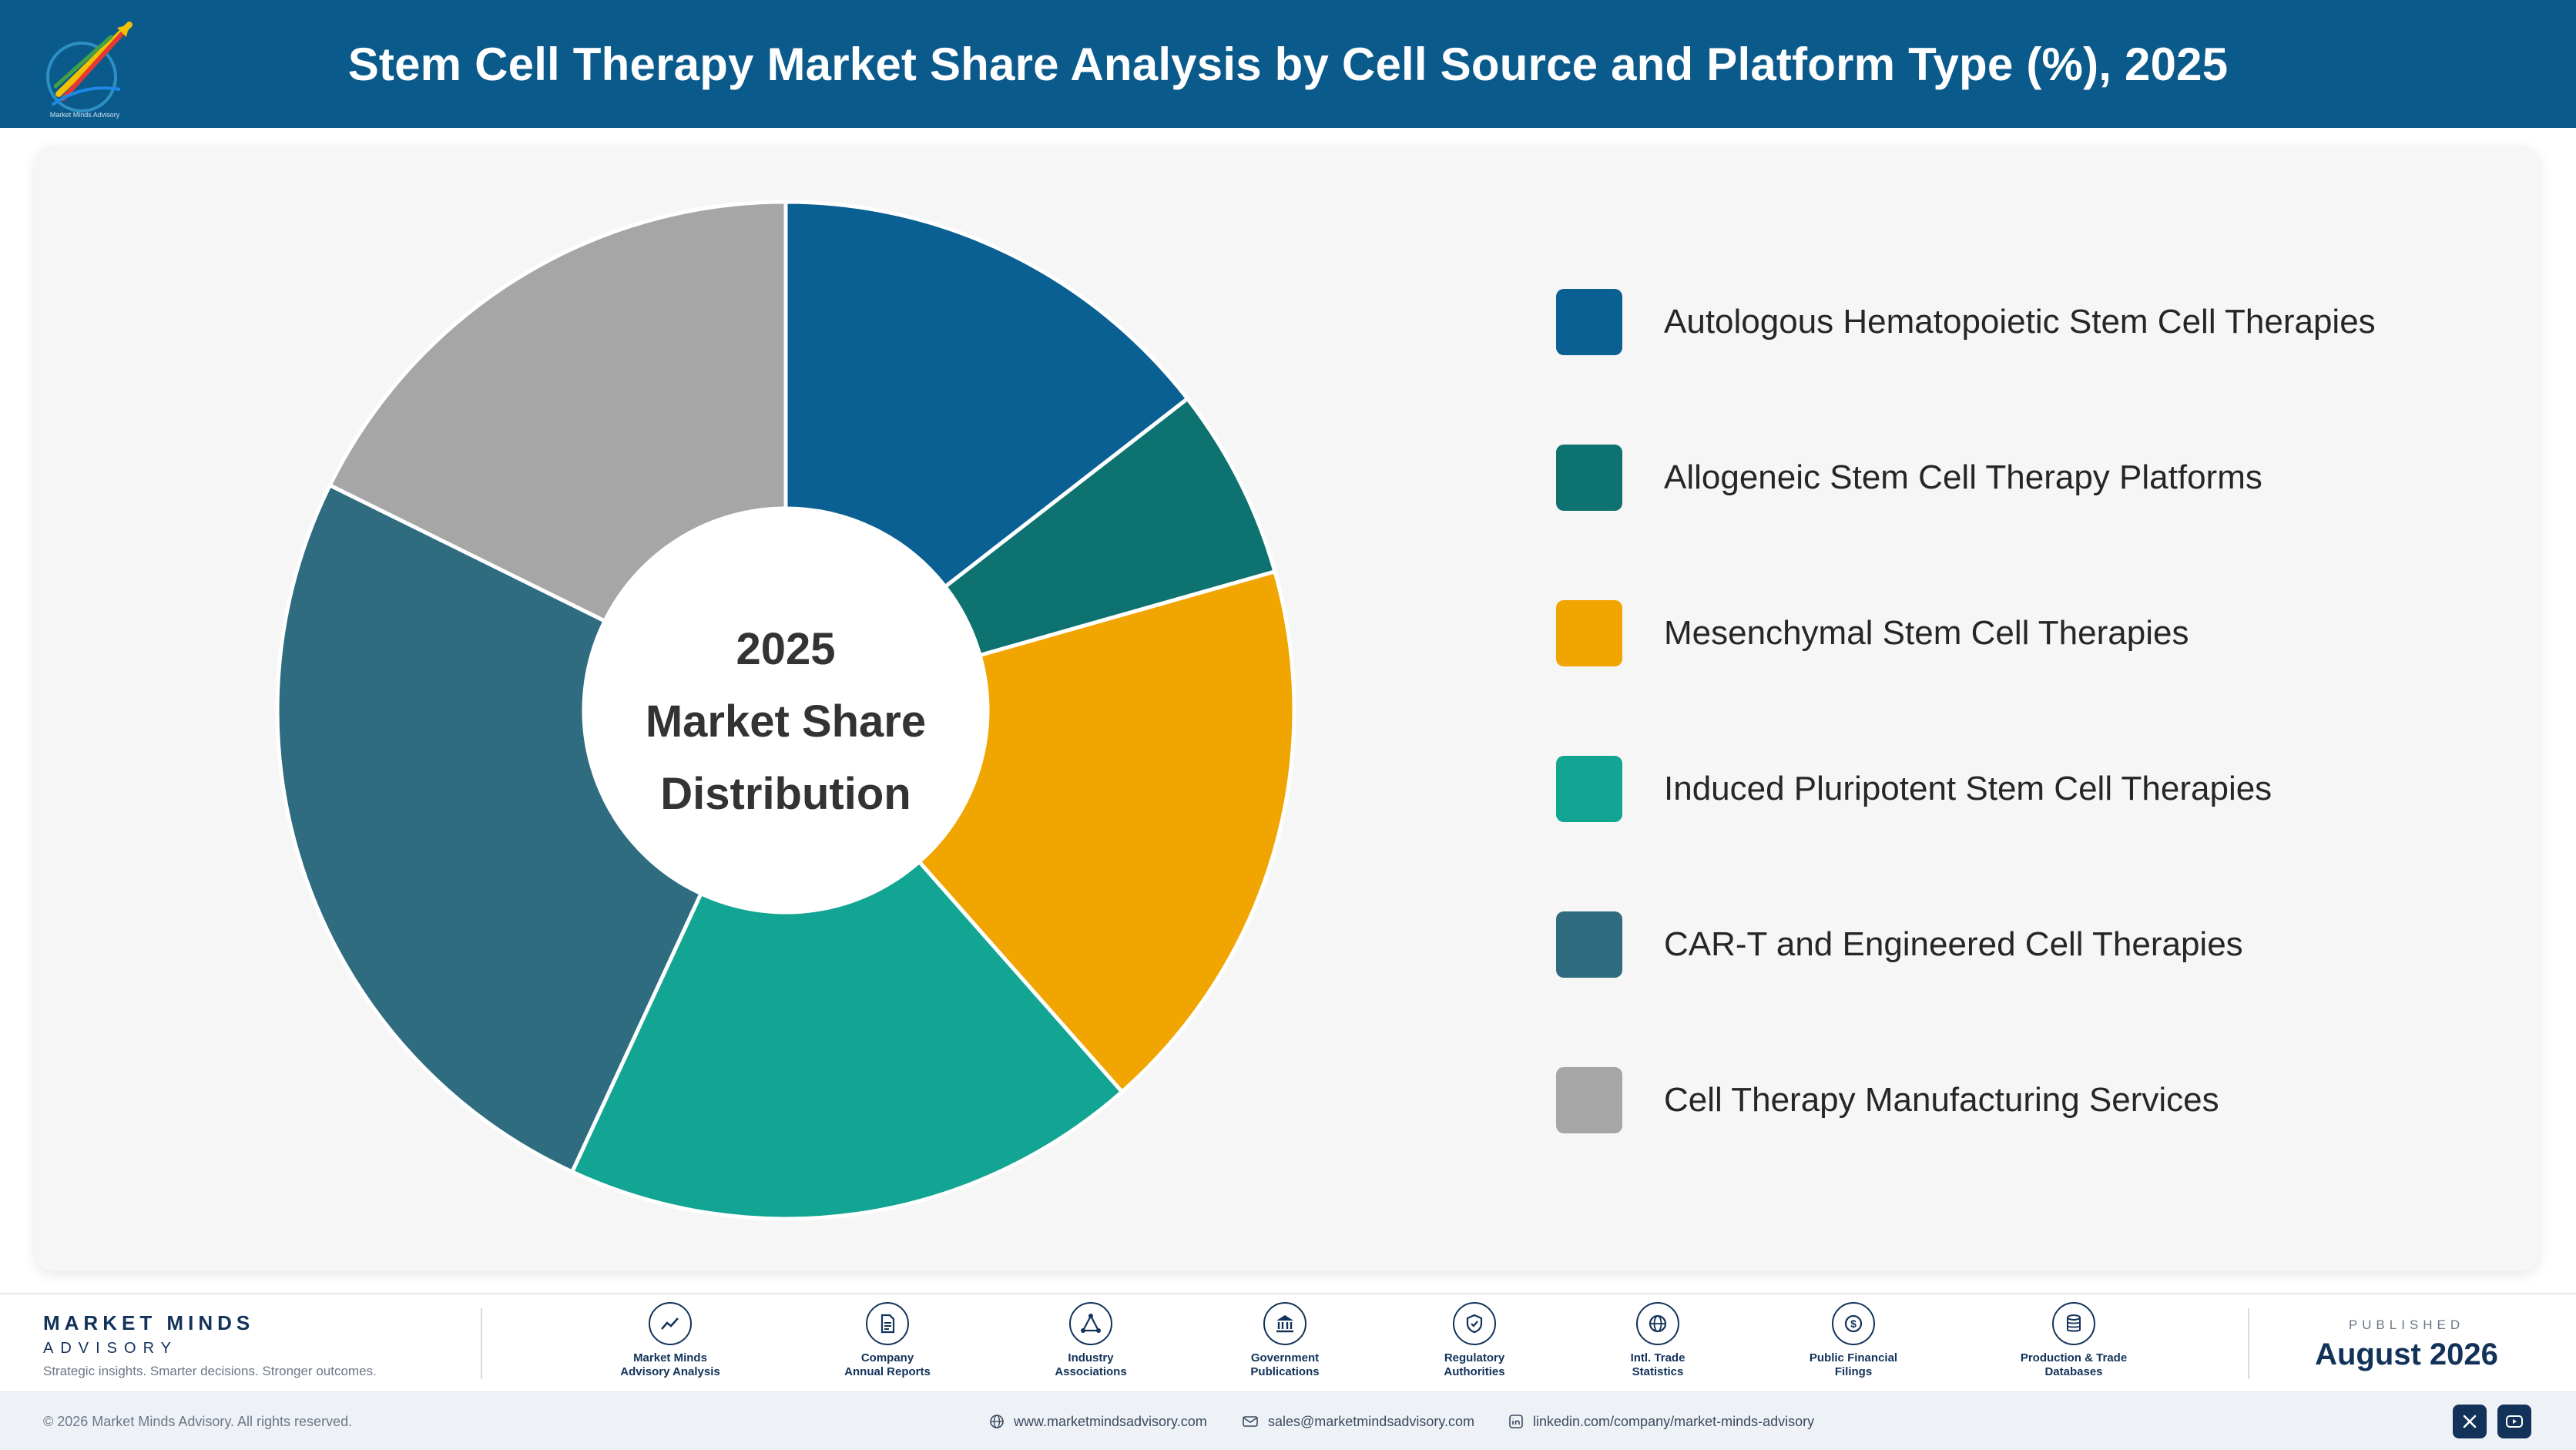 The height and width of the screenshot is (1450, 2576). What do you see at coordinates (1474, 1364) in the screenshot?
I see `source-label: Regulatory Authorities` at bounding box center [1474, 1364].